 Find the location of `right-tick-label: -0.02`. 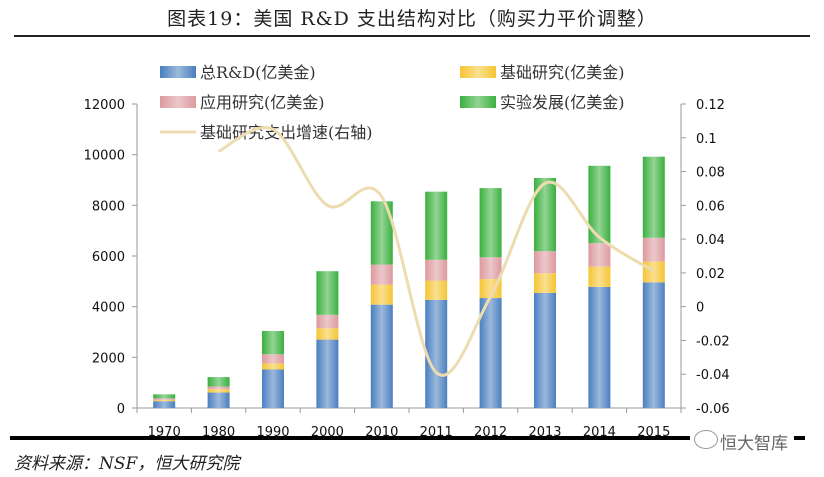

right-tick-label: -0.02 is located at coordinates (713, 341).